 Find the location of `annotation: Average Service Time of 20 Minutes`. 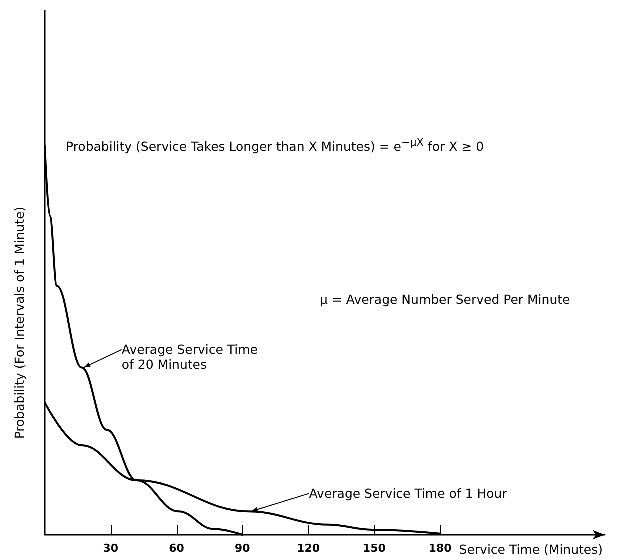

annotation: Average Service Time of 20 Minutes is located at coordinates (190, 357).